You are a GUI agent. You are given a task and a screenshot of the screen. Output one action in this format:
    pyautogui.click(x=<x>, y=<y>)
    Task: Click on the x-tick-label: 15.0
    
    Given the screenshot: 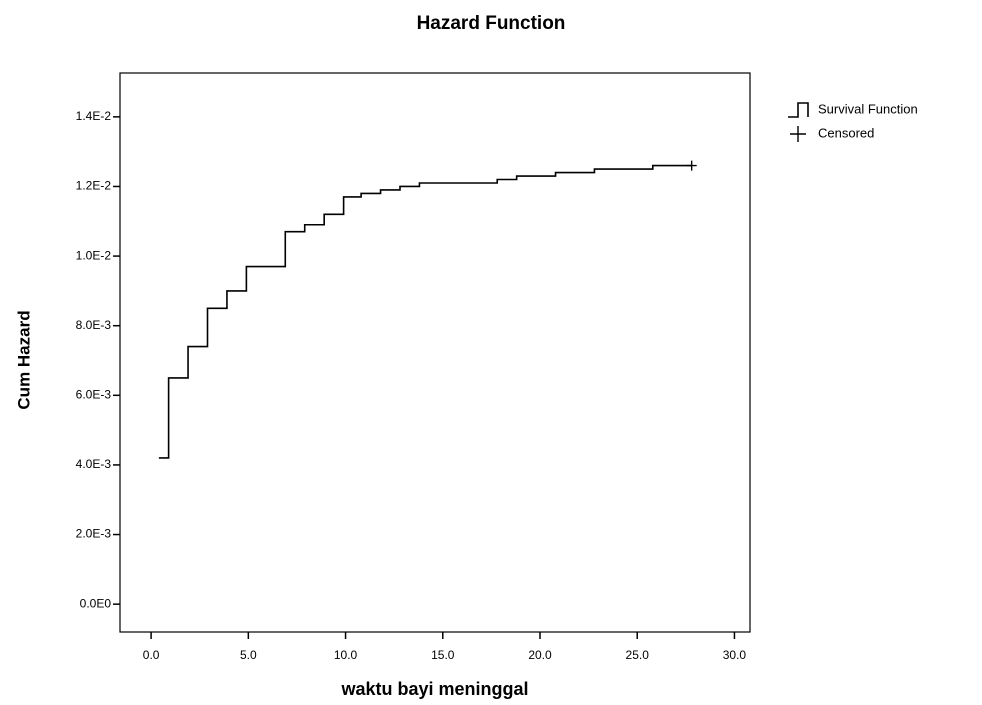 What is the action you would take?
    pyautogui.click(x=443, y=655)
    